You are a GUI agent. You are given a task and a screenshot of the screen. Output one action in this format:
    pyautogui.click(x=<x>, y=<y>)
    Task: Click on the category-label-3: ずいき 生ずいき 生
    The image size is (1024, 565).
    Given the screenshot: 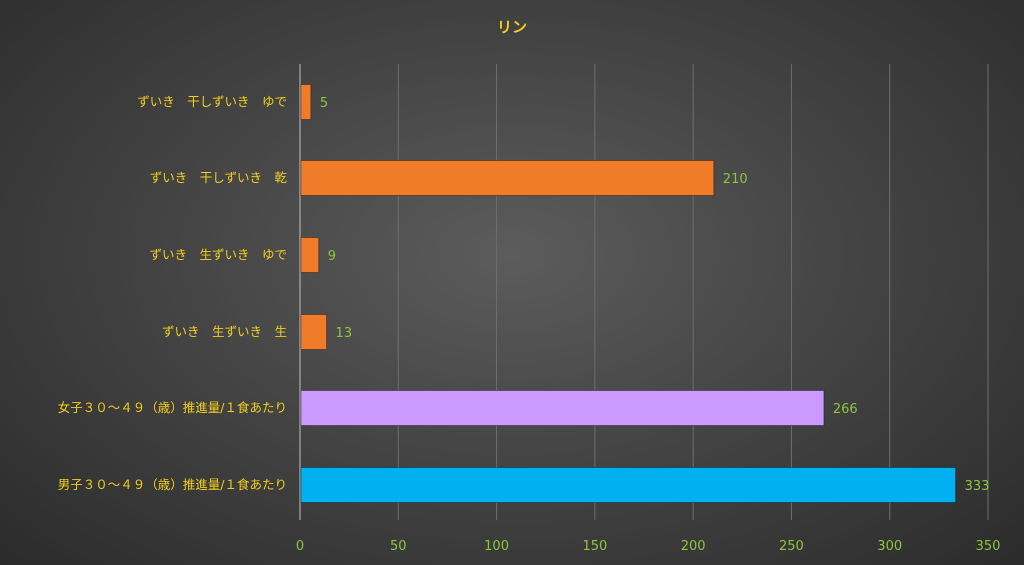 What is the action you would take?
    pyautogui.click(x=224, y=331)
    